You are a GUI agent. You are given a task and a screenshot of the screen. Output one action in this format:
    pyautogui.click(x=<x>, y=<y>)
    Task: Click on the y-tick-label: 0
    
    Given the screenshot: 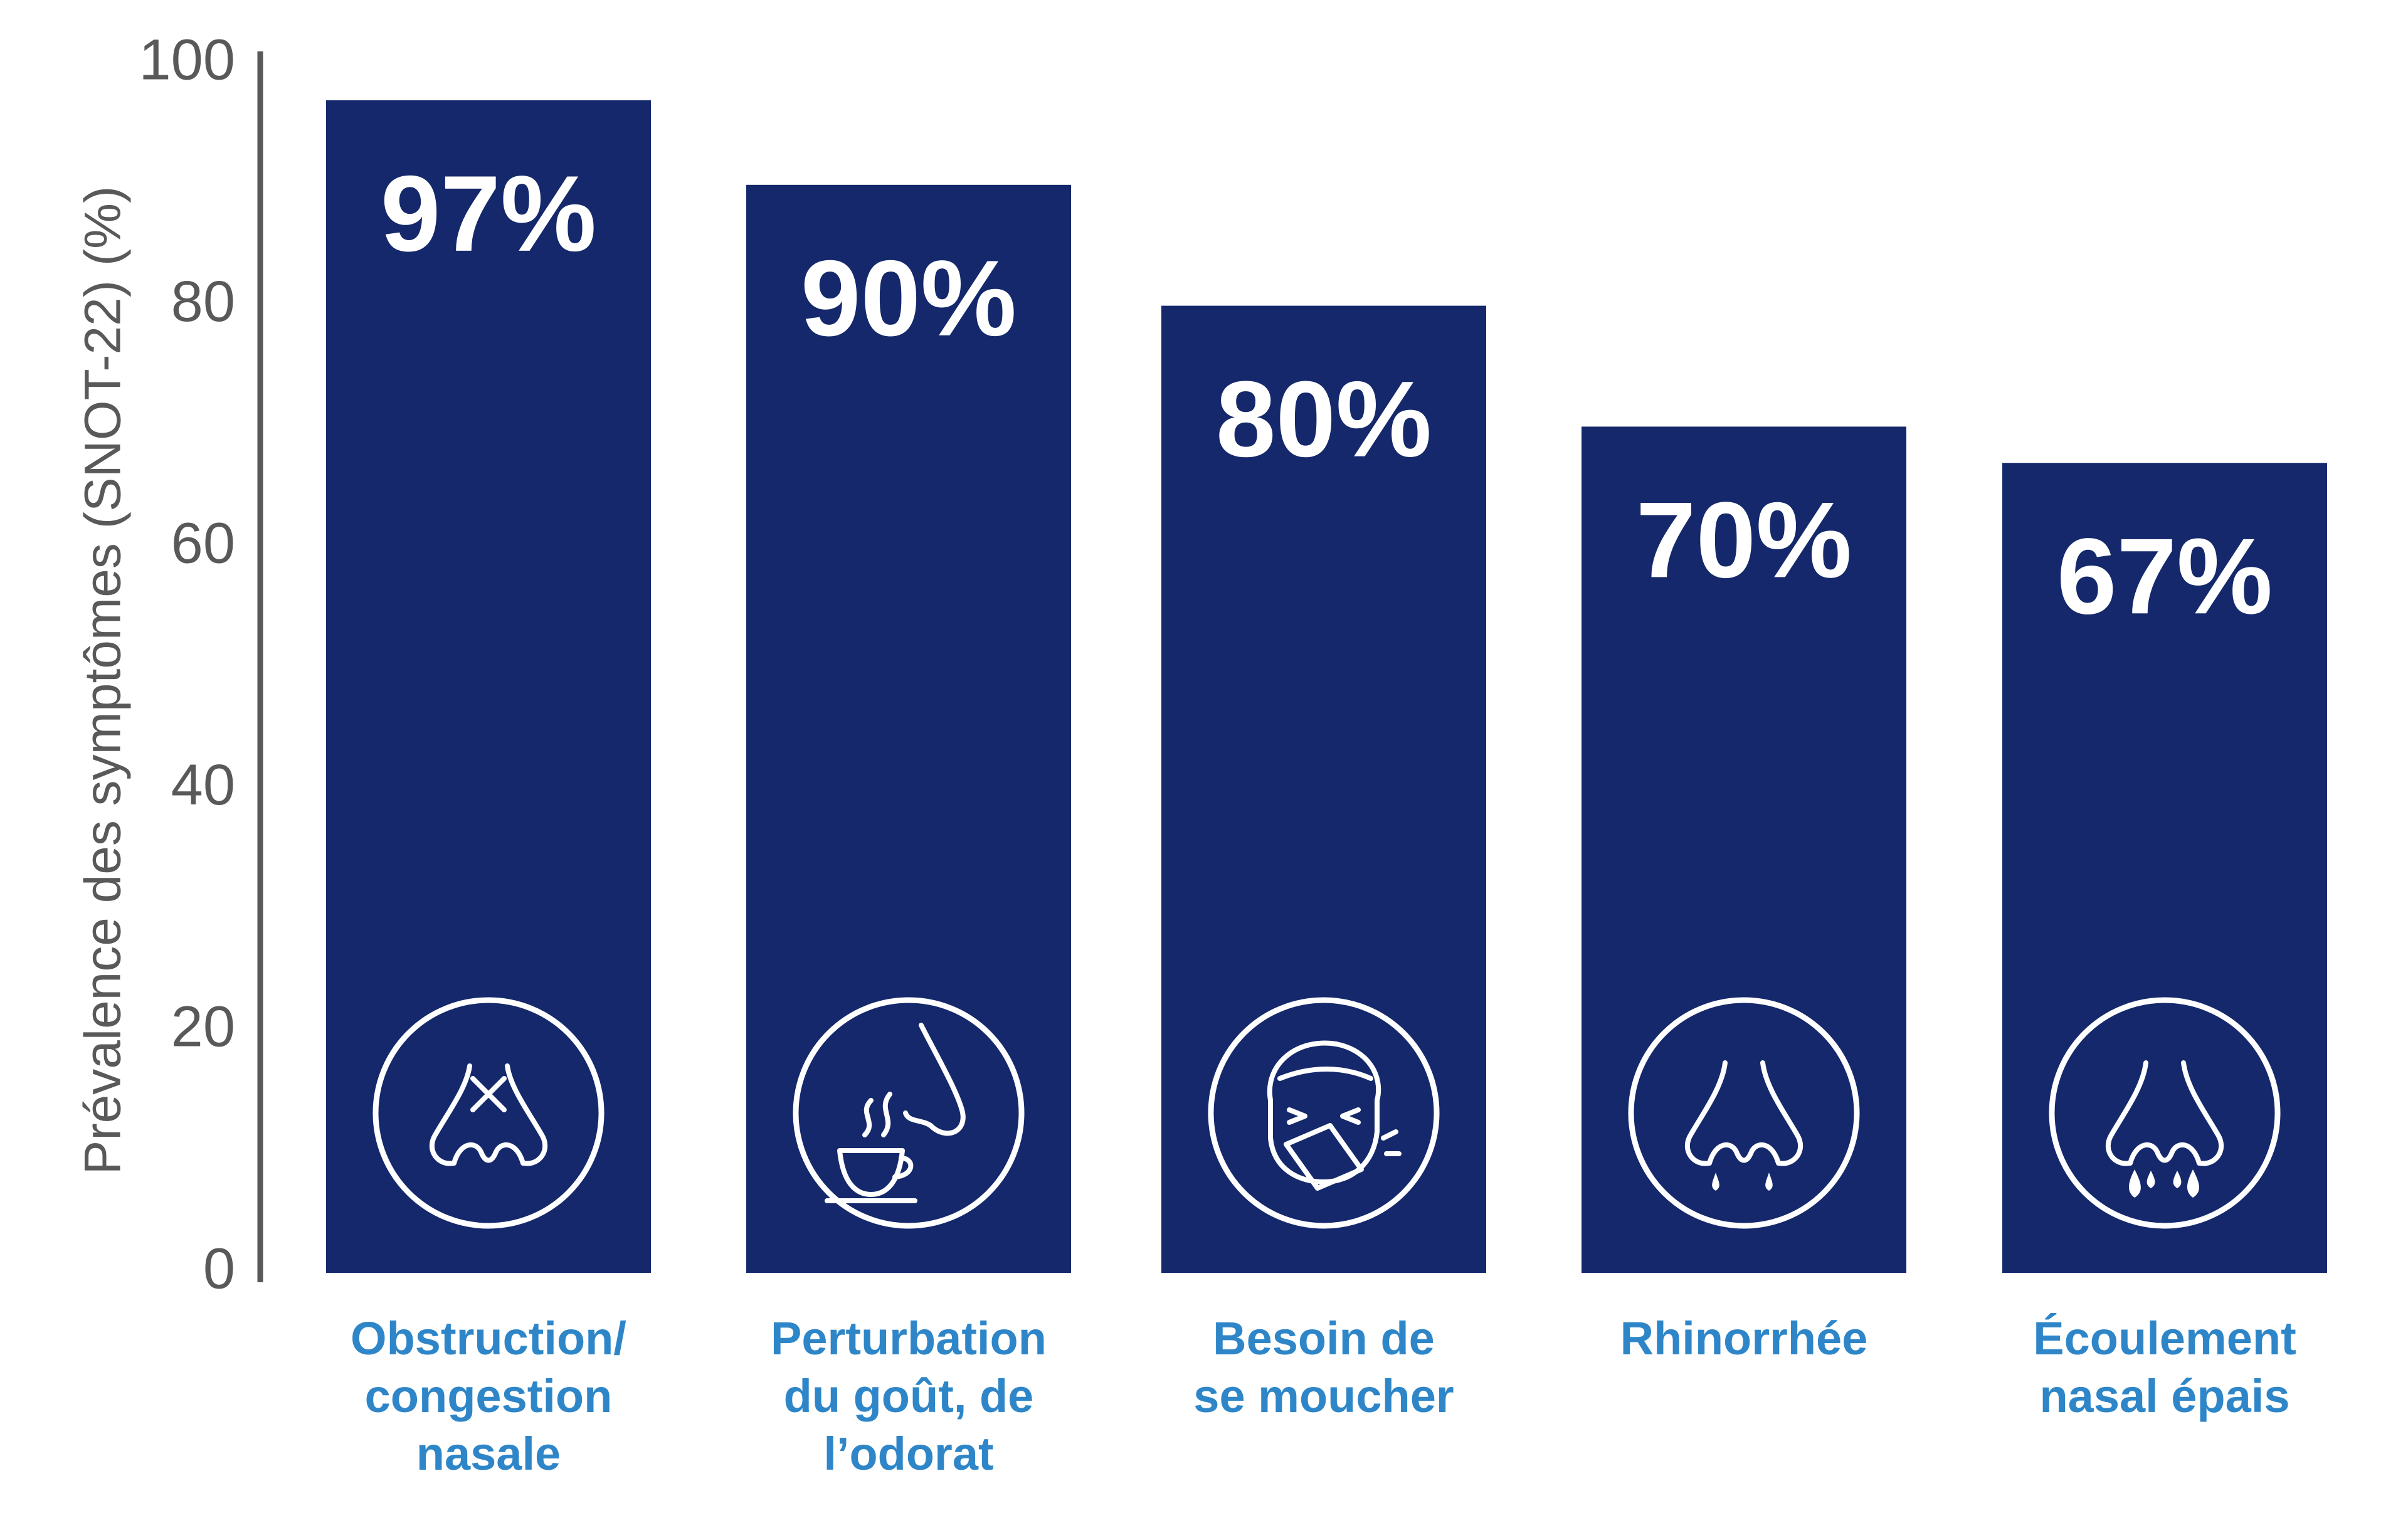 What is the action you would take?
    pyautogui.click(x=219, y=1268)
    